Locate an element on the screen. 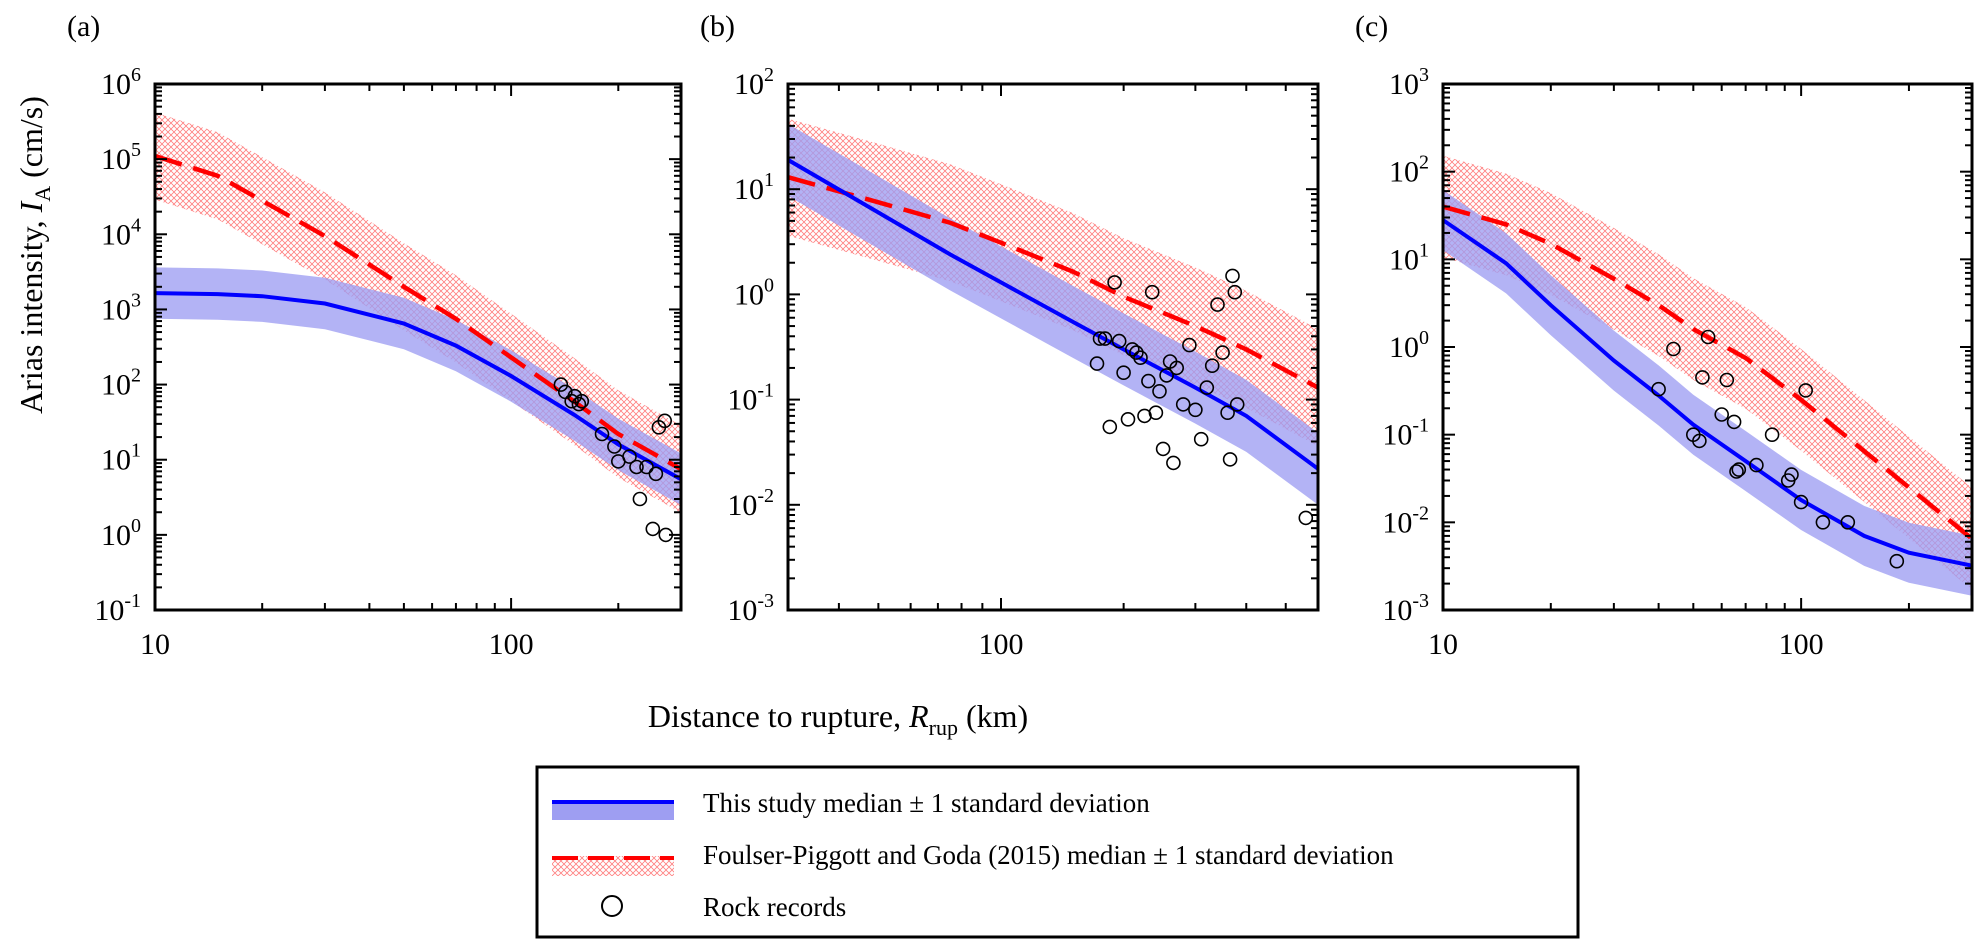 Image resolution: width=1985 pixels, height=941 pixels. panel-b-y-tick-label: 10¹ is located at coordinates (754, 187).